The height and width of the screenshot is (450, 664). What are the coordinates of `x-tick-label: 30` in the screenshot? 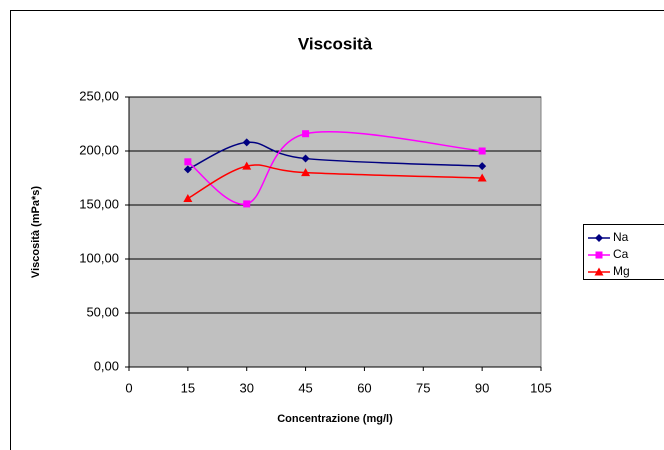 It's located at (246, 387).